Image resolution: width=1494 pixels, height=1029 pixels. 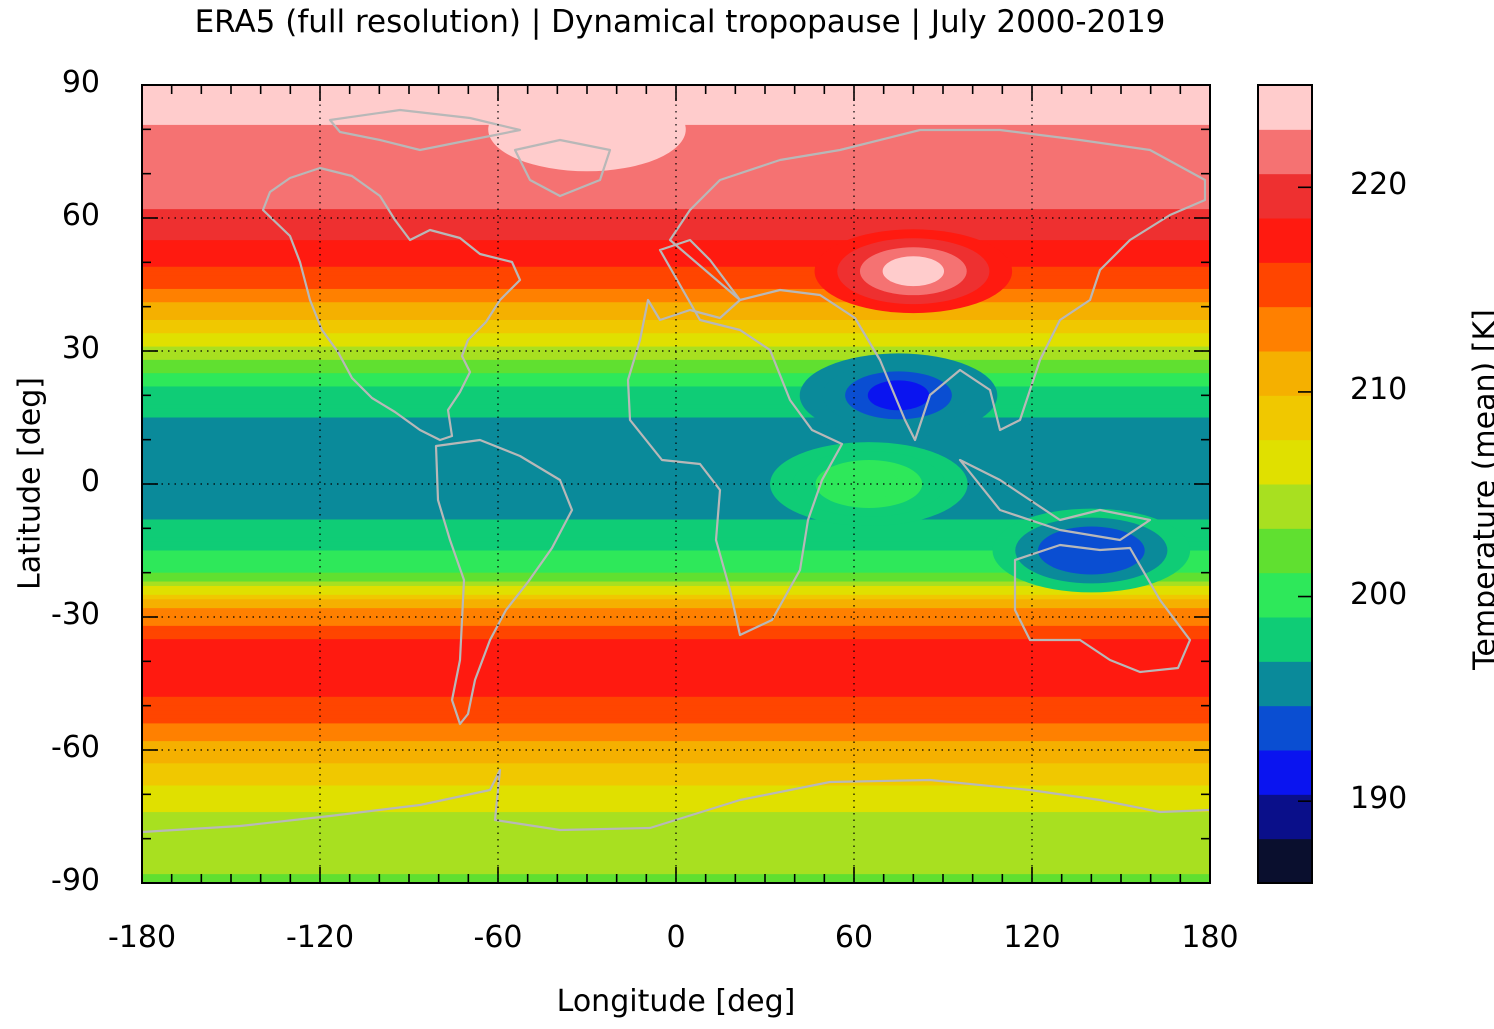 What do you see at coordinates (75, 747) in the screenshot?
I see `y-tick-label: -60` at bounding box center [75, 747].